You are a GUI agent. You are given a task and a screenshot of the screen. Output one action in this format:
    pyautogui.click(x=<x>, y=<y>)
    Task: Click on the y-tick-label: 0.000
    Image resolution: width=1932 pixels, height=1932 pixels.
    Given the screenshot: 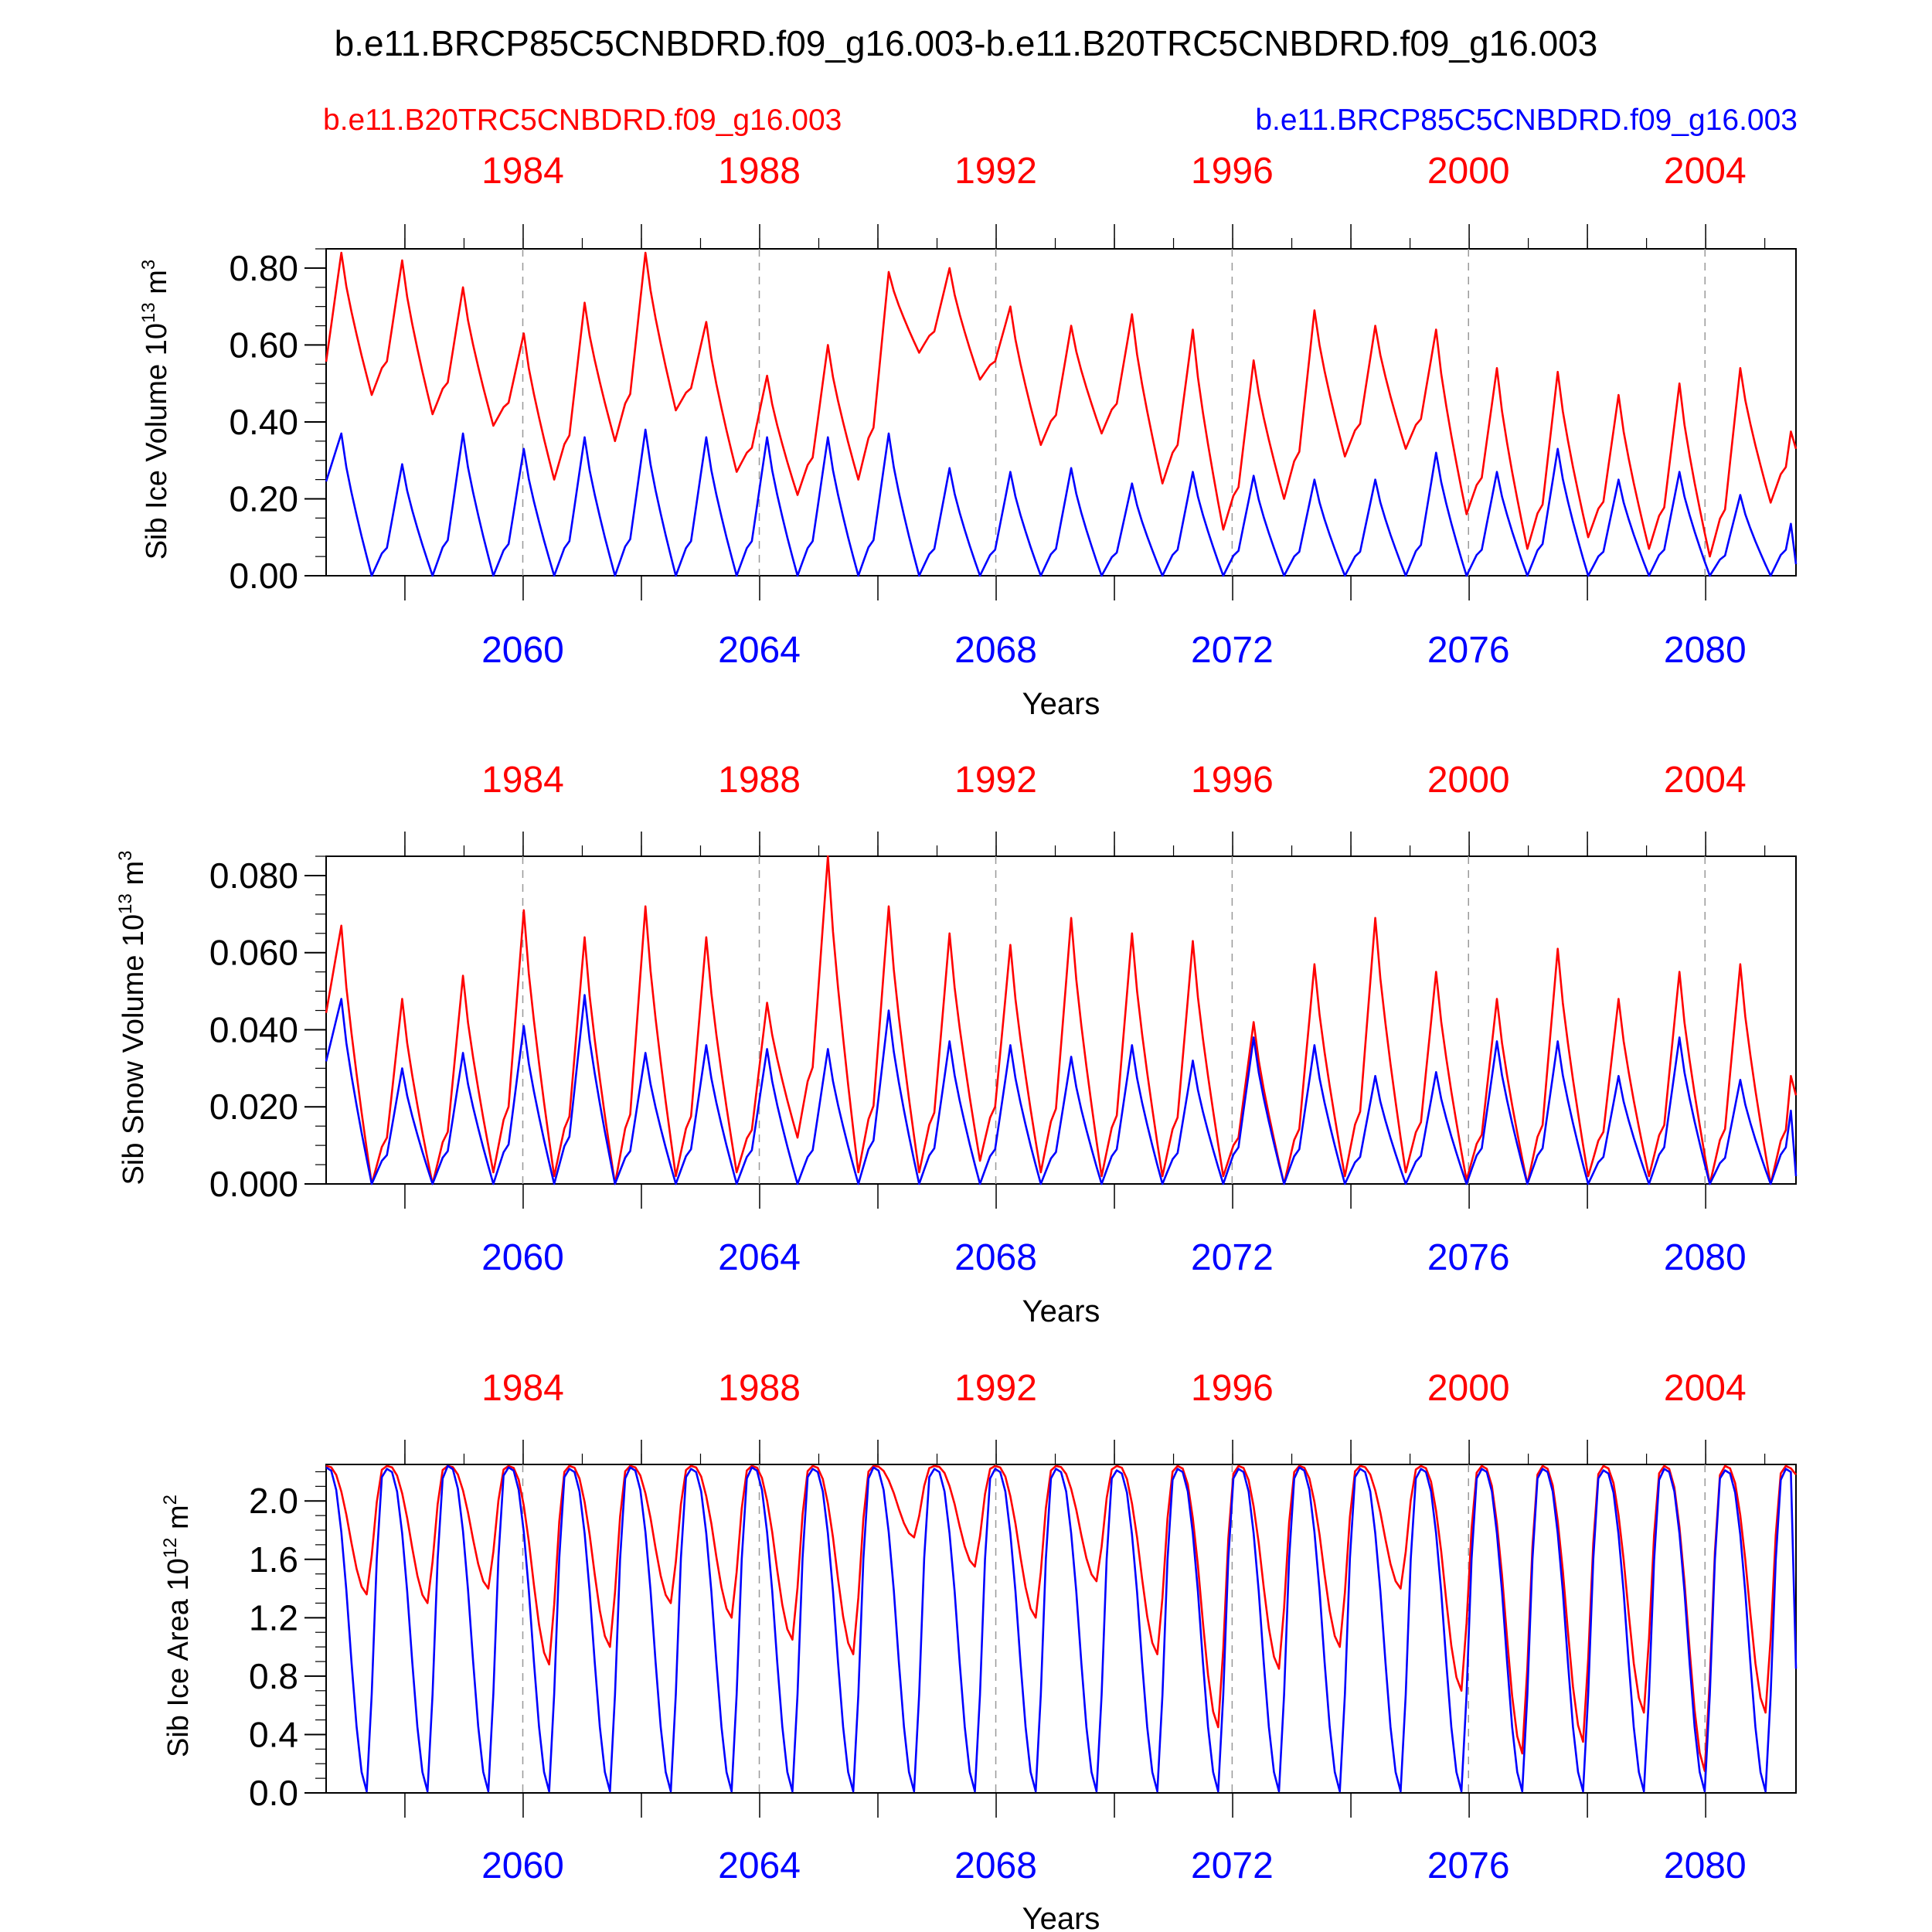 What is the action you would take?
    pyautogui.click(x=253, y=1184)
    